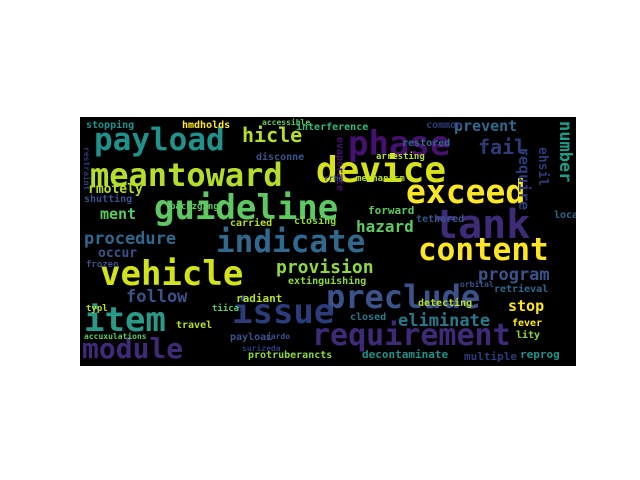 The height and width of the screenshot is (480, 640). I want to click on word-indicate: indicate, so click(291, 242).